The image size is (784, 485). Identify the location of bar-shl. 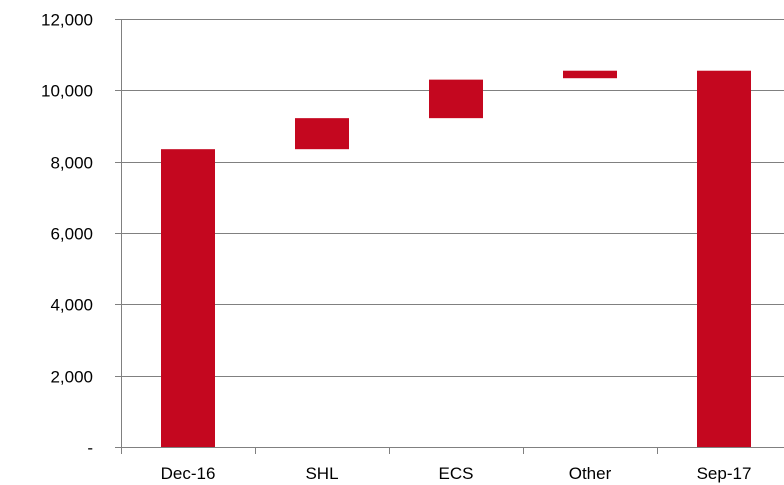
(322, 134).